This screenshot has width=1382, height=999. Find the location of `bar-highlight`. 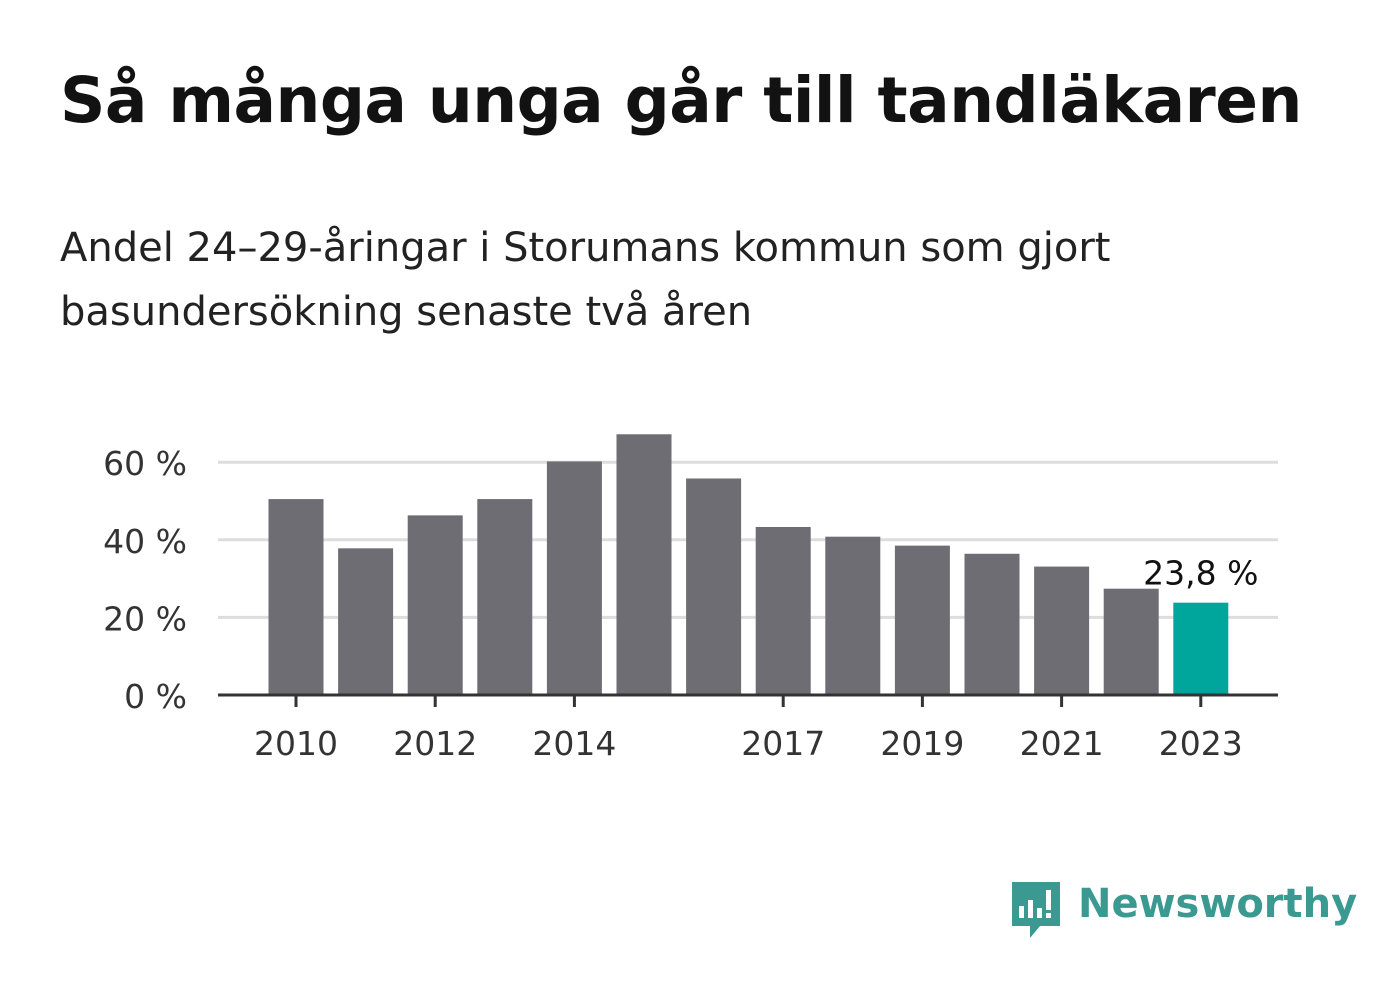

bar-highlight is located at coordinates (1201, 648).